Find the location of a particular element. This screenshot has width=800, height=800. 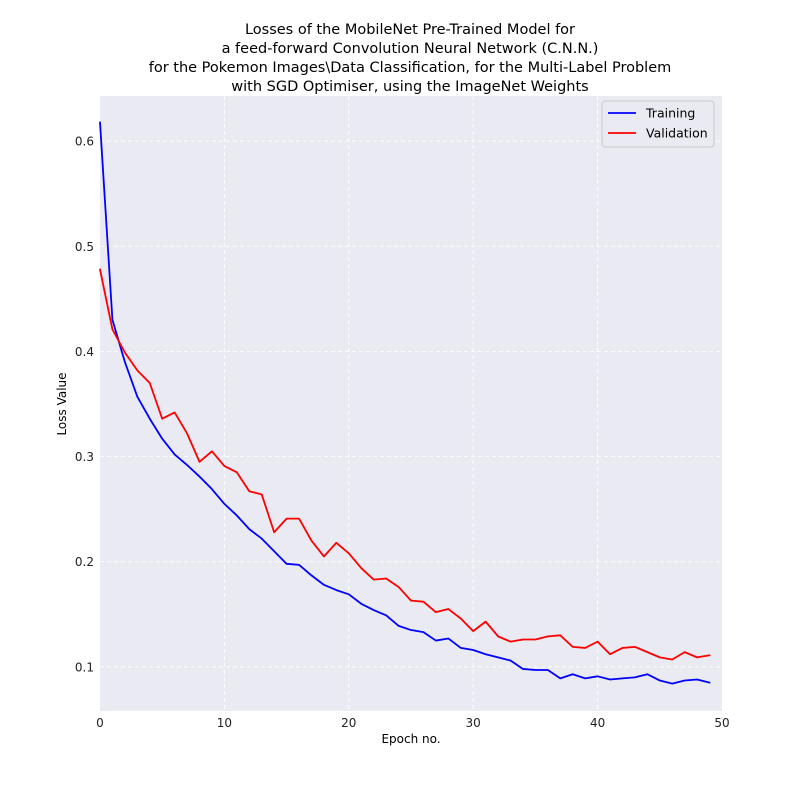

y-tick-label: 0.5 is located at coordinates (84, 247).